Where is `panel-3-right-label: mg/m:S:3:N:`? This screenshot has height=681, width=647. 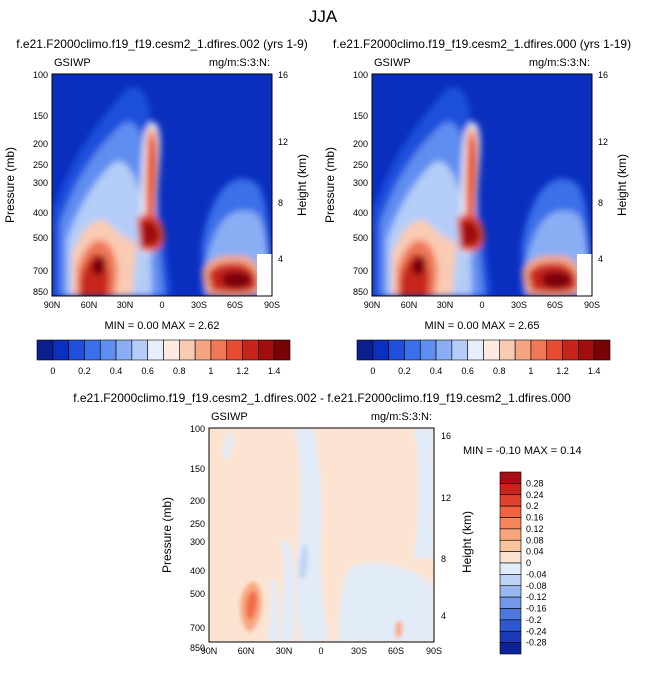
panel-3-right-label: mg/m:S:3:N: is located at coordinates (401, 417).